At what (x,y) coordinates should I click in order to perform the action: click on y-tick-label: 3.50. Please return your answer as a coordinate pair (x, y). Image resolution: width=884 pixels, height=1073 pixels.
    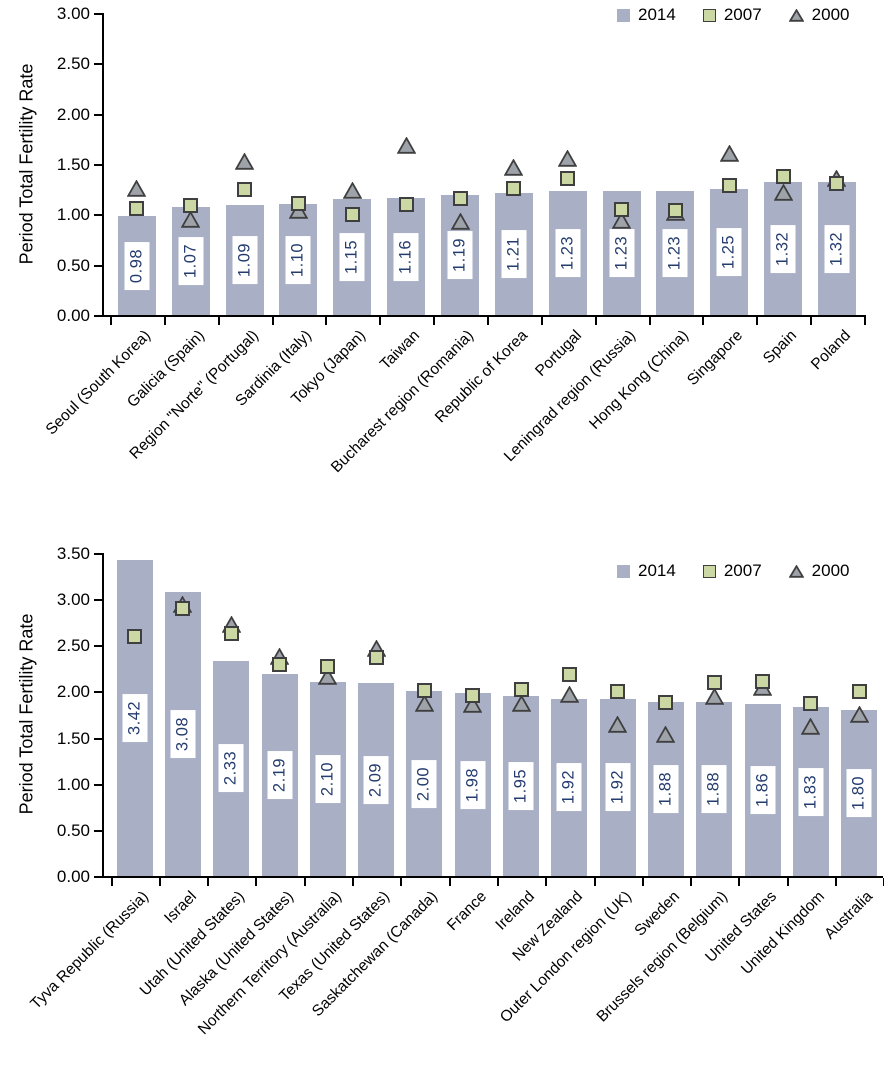
    Looking at the image, I should click on (73, 553).